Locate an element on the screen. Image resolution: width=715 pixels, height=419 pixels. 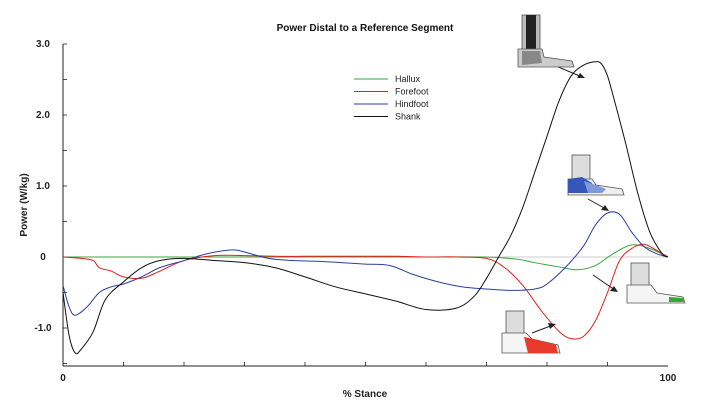
series-line-hallux is located at coordinates (365, 257).